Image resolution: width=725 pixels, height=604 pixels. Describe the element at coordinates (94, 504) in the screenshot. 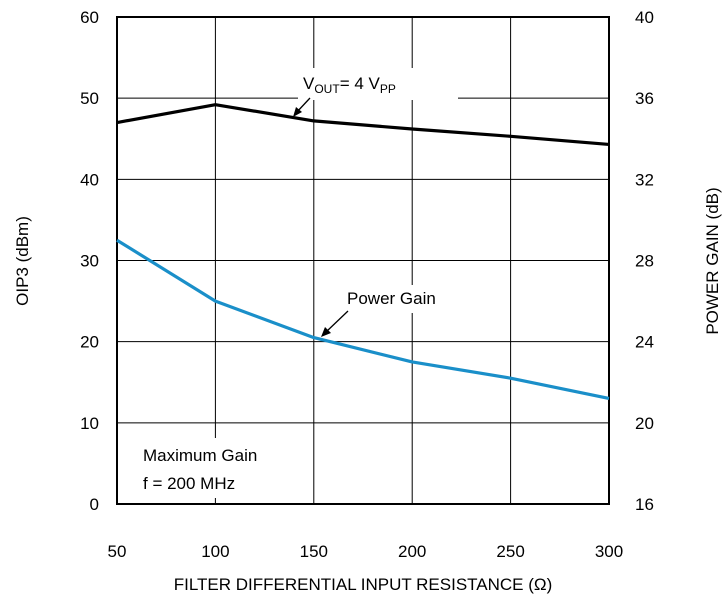

I see `left-y-tick-label: 0` at that location.